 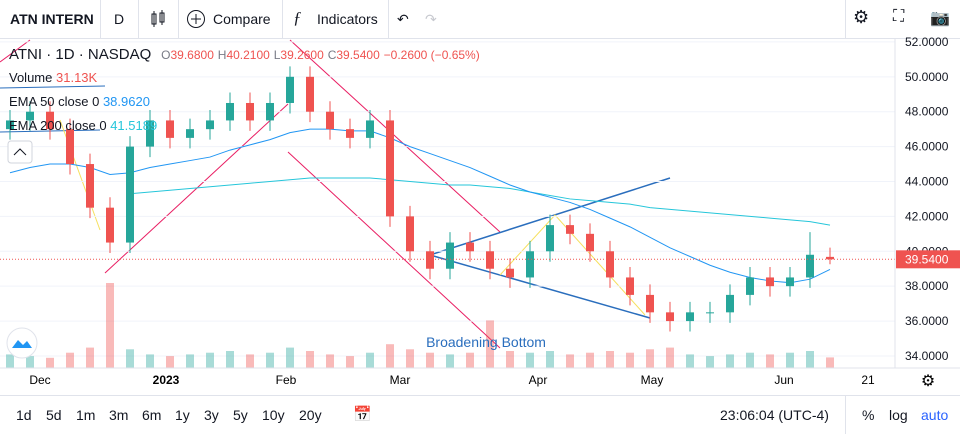 I want to click on h-value: 40.2100, so click(x=248, y=55).